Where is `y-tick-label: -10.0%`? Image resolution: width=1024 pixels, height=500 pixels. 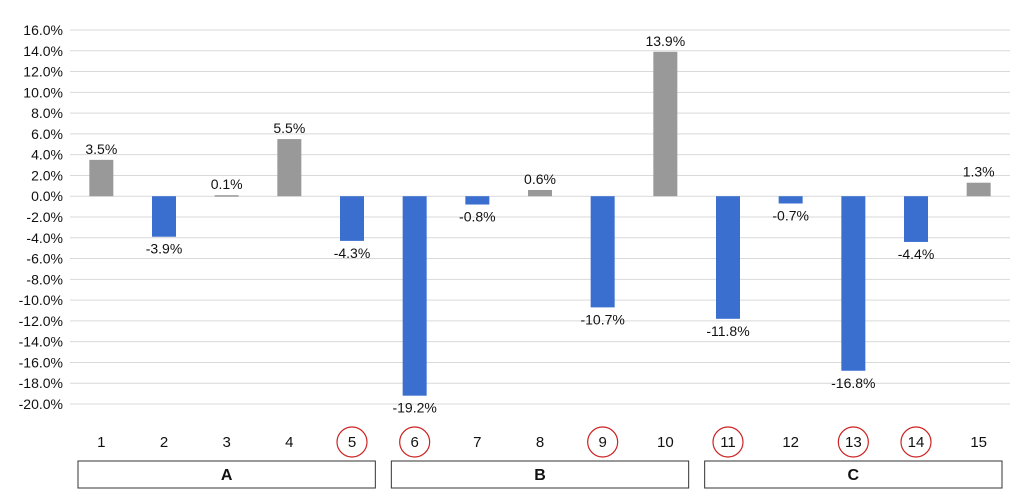
y-tick-label: -10.0% is located at coordinates (41, 300).